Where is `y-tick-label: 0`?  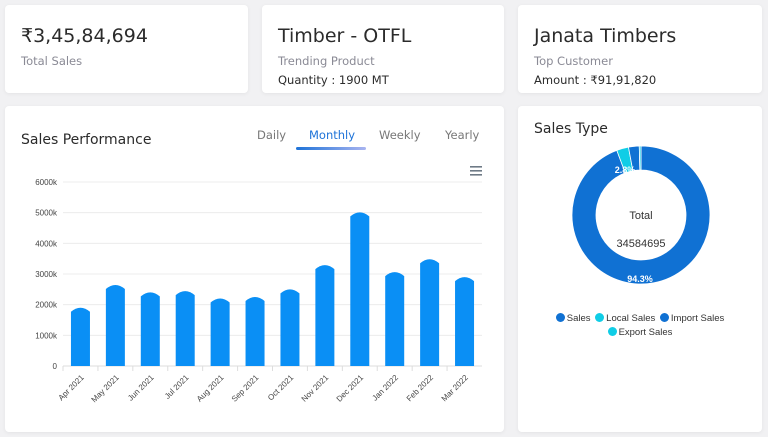 y-tick-label: 0 is located at coordinates (55, 366).